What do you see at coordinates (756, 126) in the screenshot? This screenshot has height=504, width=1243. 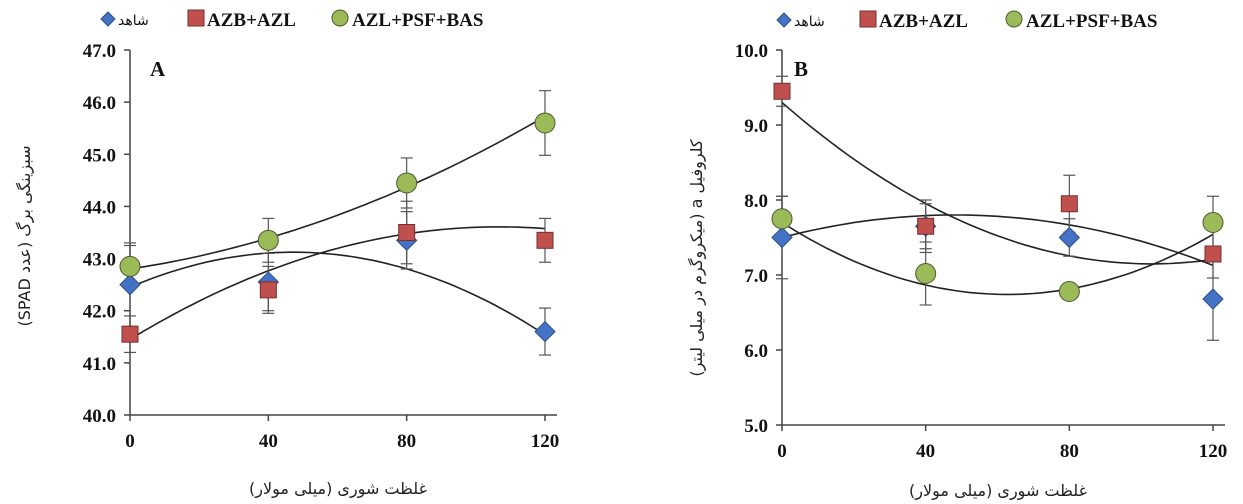 I see `panel-b-y-tick-label: 9.0` at bounding box center [756, 126].